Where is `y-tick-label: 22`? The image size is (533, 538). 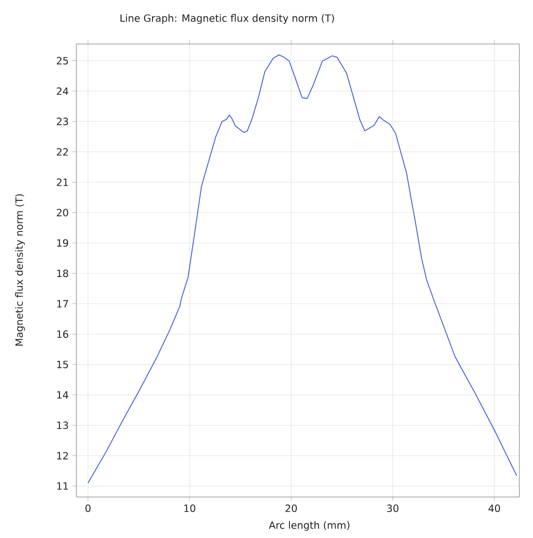 y-tick-label: 22 is located at coordinates (62, 152).